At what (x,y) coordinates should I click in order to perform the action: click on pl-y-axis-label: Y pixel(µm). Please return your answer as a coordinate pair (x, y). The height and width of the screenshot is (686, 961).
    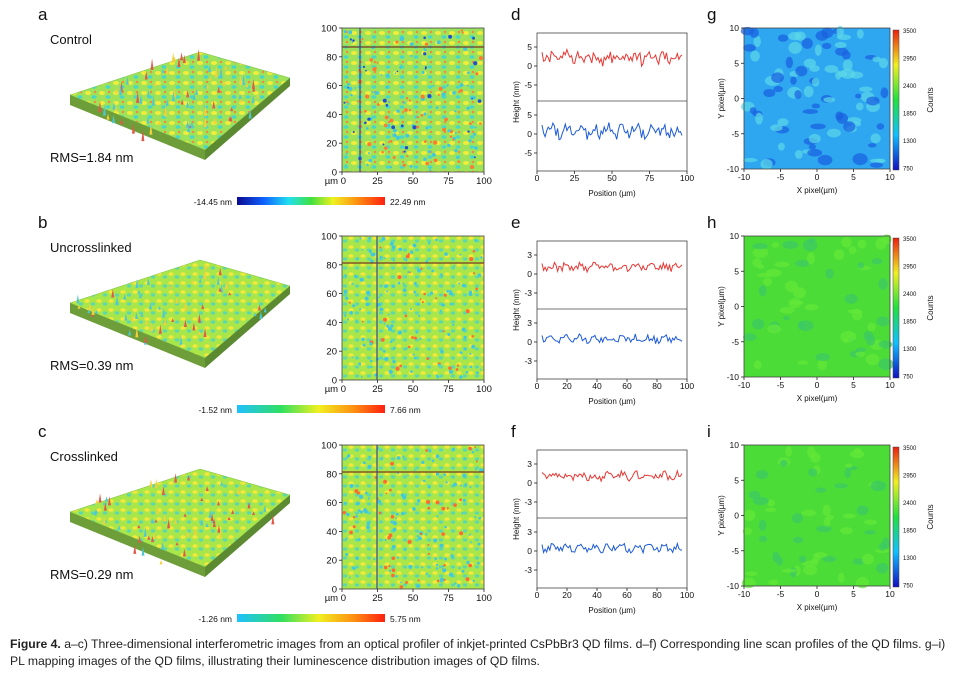
    Looking at the image, I should click on (721, 98).